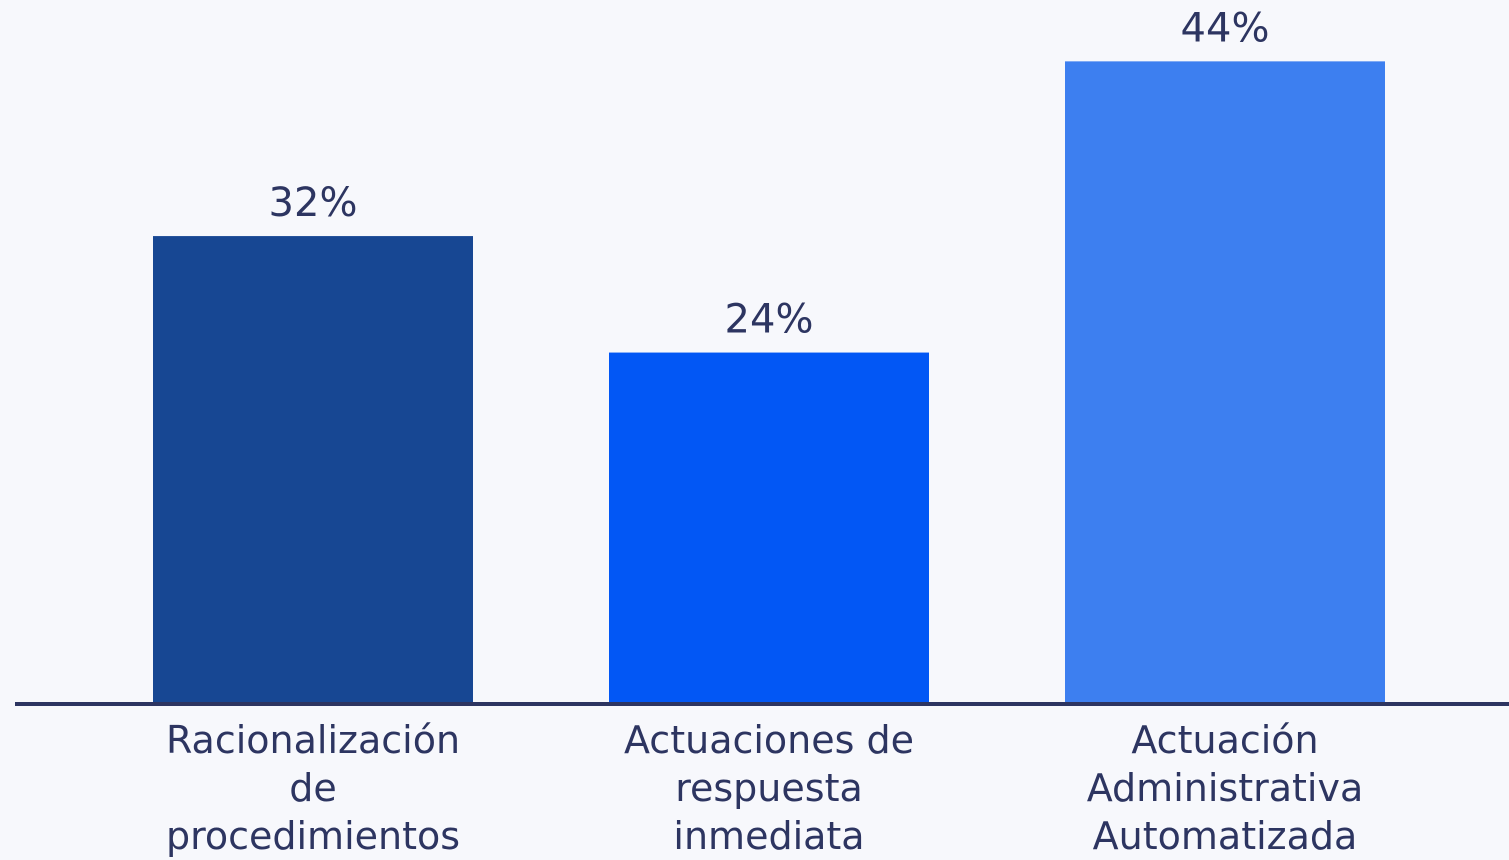 Image resolution: width=1509 pixels, height=860 pixels. What do you see at coordinates (313, 203) in the screenshot?
I see `value-label: 32%` at bounding box center [313, 203].